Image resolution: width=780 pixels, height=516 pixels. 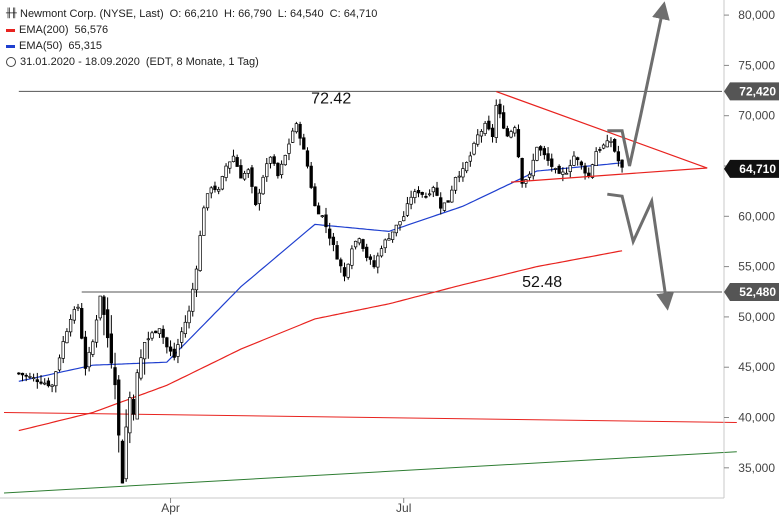 I want to click on scenario-arrow-up, so click(x=638, y=84).